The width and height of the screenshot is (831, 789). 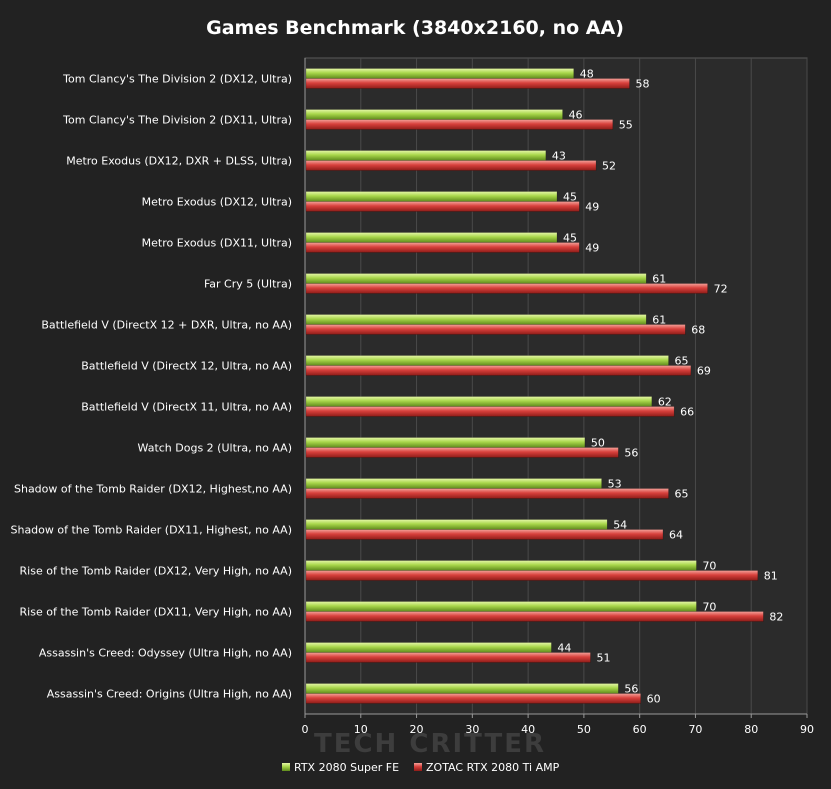 What do you see at coordinates (751, 729) in the screenshot?
I see `x-tick-label: 80` at bounding box center [751, 729].